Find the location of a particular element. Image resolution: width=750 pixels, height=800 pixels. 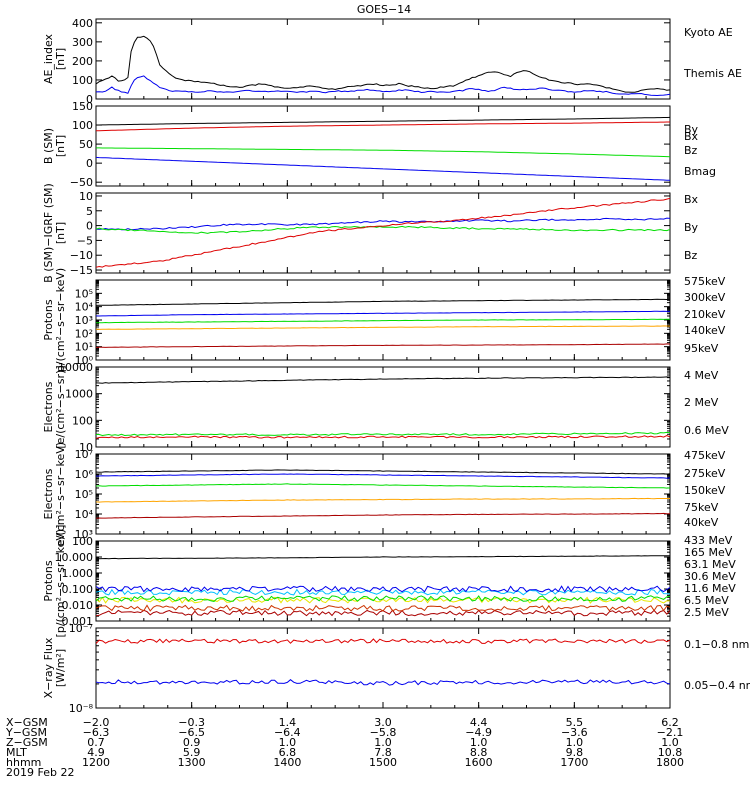

legend-label: 300keV is located at coordinates (705, 297).